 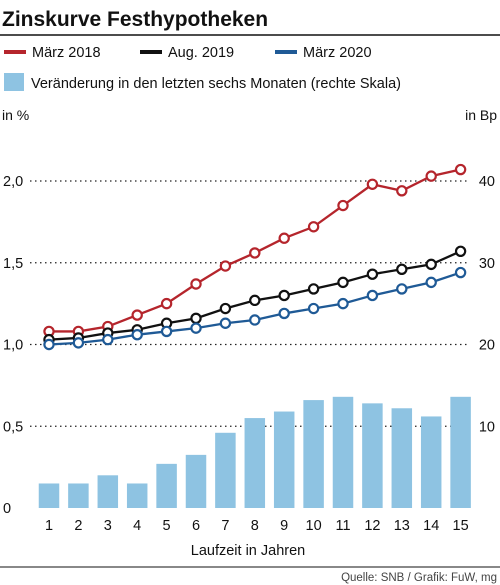 What do you see at coordinates (431, 526) in the screenshot?
I see `x-tick-label: 14` at bounding box center [431, 526].